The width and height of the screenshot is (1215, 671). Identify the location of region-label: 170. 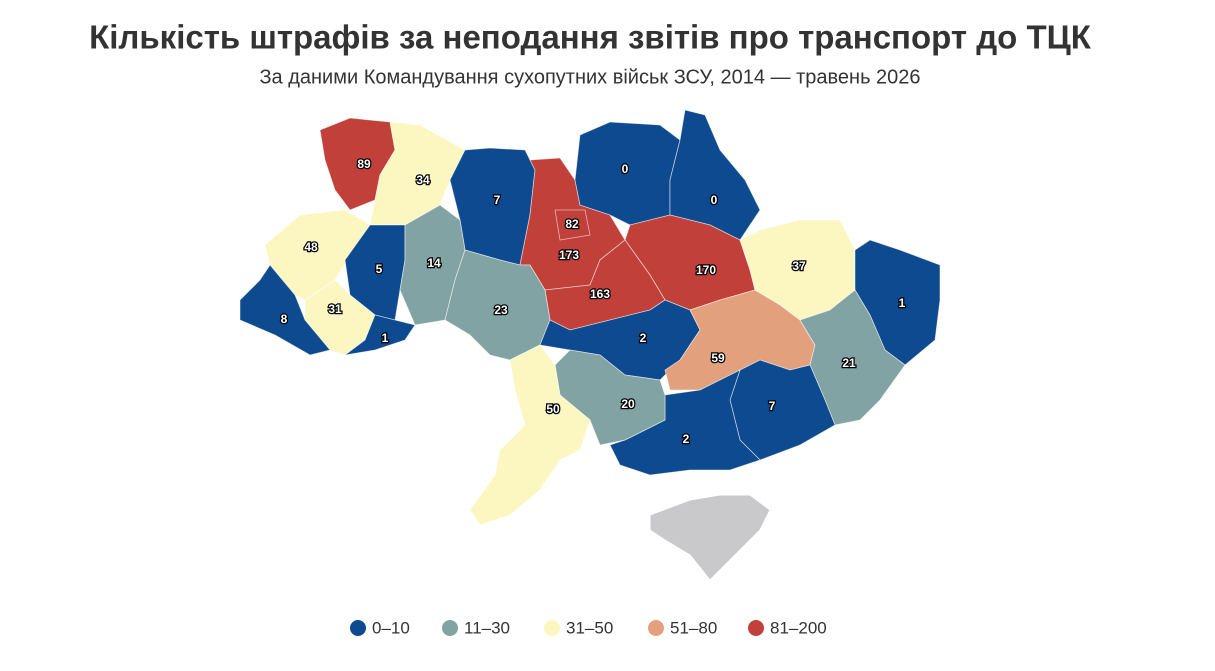
(706, 270).